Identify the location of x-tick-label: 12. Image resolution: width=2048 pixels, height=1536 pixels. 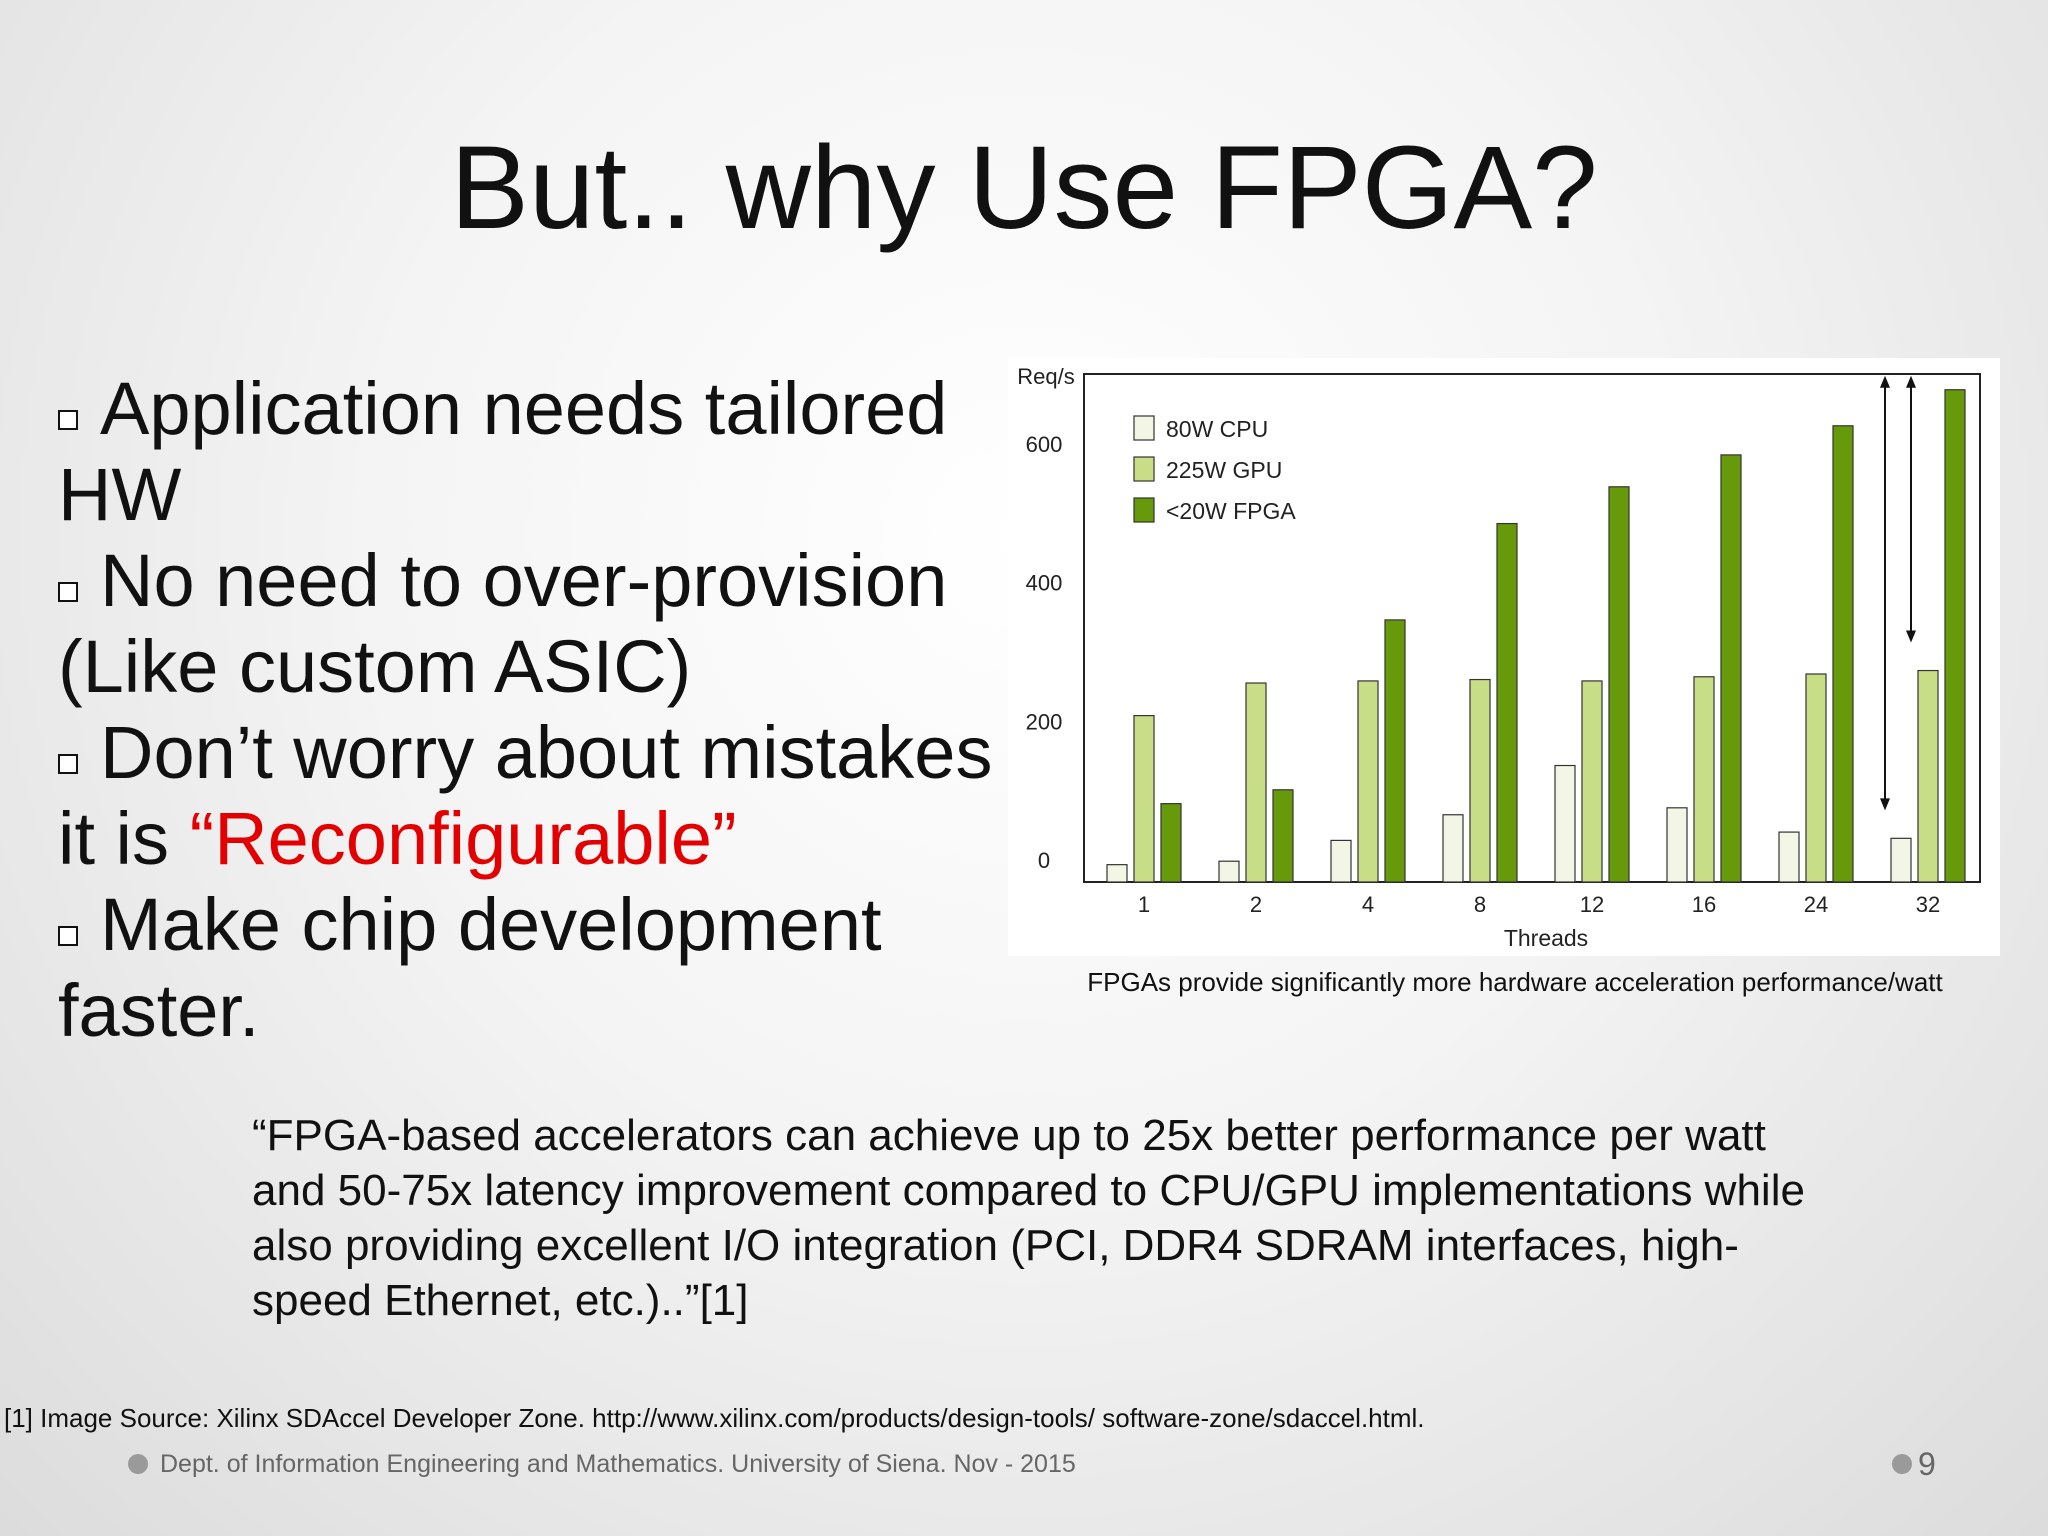
(1592, 904).